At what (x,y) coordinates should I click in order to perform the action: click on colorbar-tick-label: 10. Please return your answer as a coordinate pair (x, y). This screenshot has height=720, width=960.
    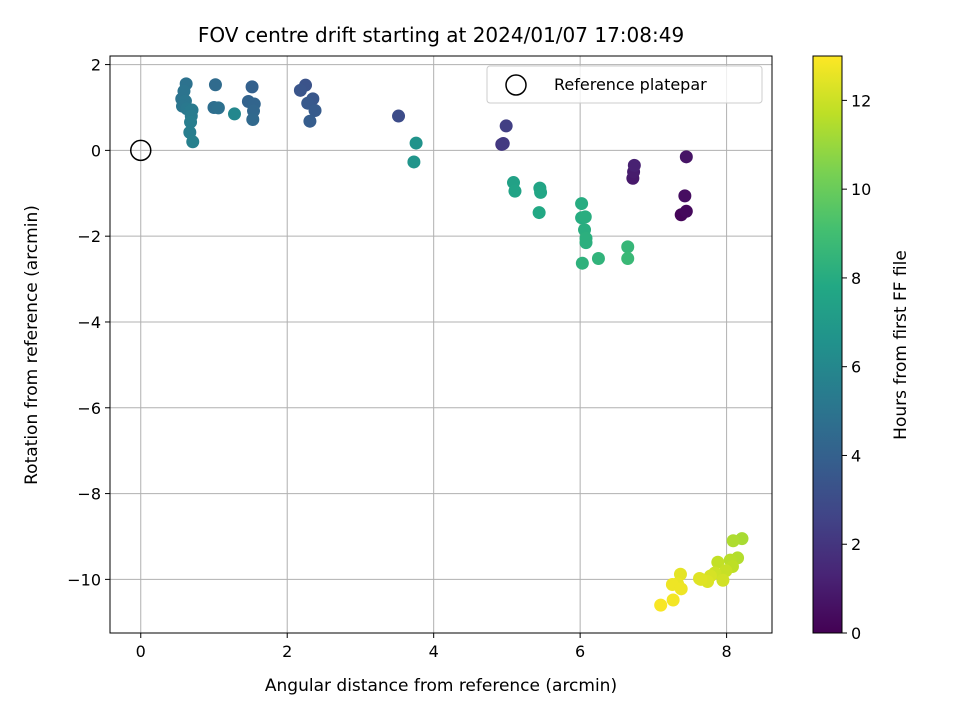
    Looking at the image, I should click on (861, 189).